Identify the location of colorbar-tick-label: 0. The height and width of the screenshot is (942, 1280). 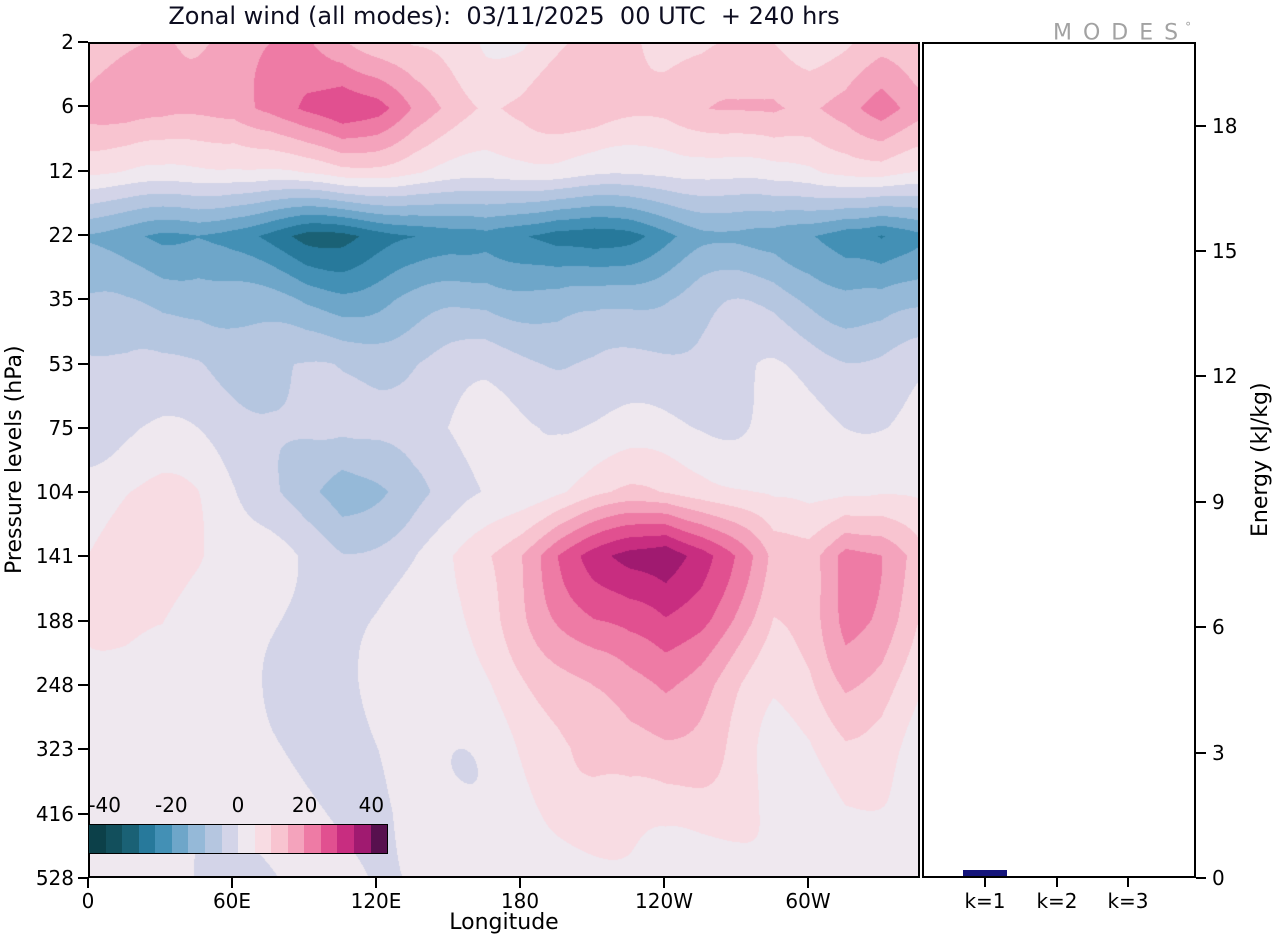
(238, 805).